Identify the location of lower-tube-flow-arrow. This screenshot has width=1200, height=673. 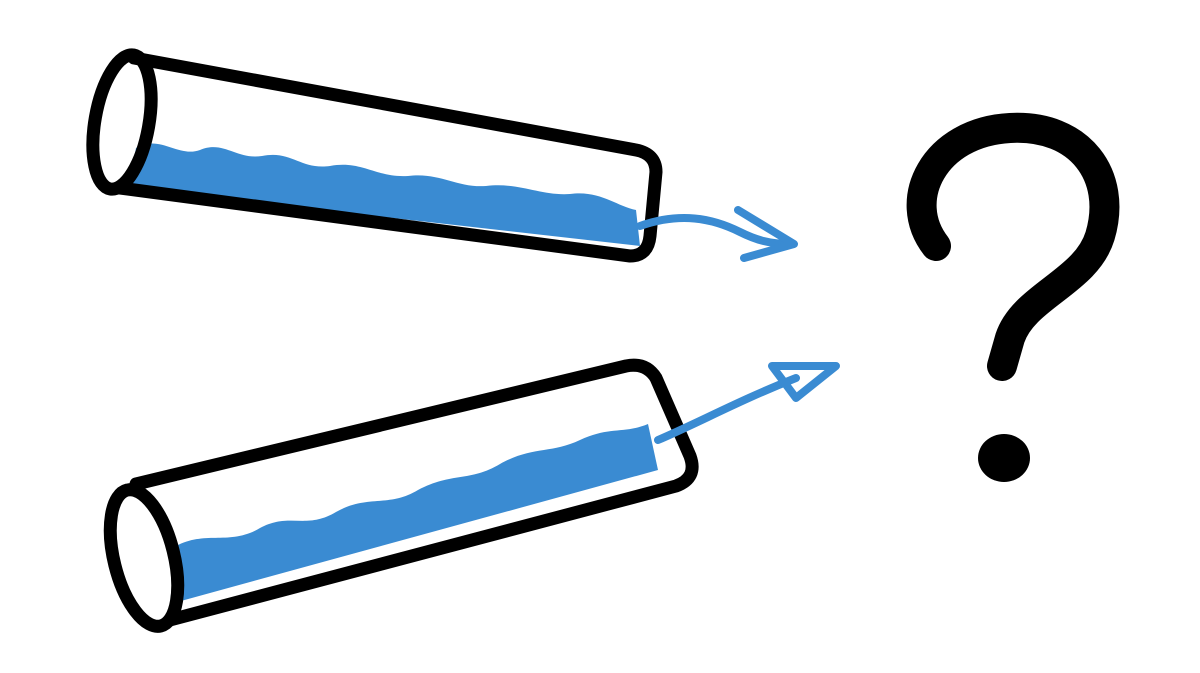
(727, 409).